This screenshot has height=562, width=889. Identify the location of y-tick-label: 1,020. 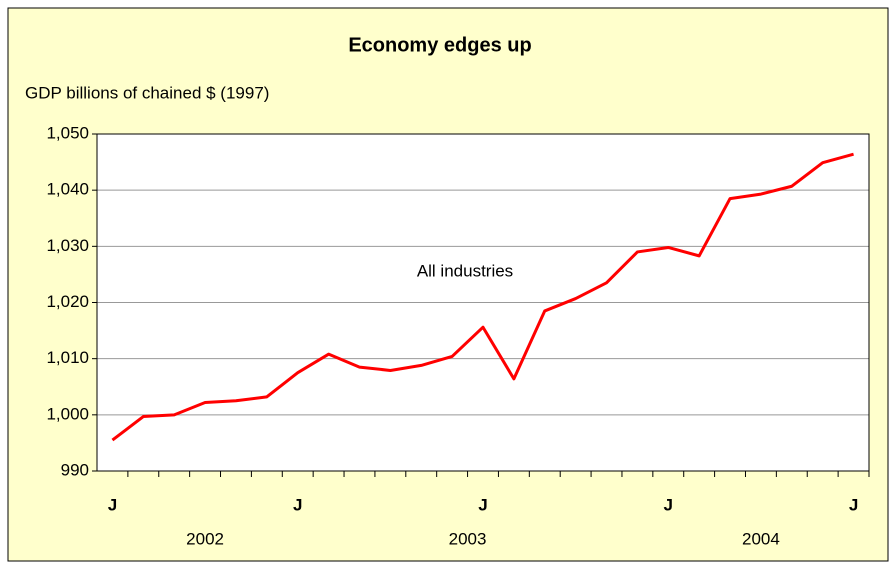
(67, 301).